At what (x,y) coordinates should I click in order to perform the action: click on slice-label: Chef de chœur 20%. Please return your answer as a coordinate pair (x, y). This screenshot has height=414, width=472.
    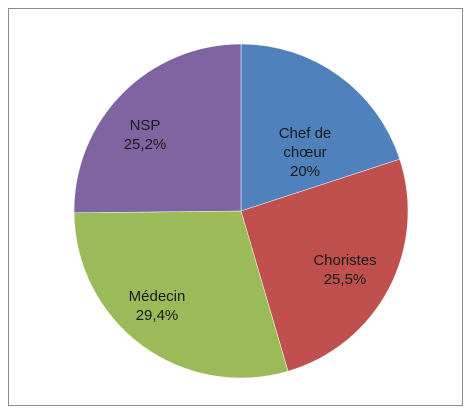
    Looking at the image, I should click on (305, 152).